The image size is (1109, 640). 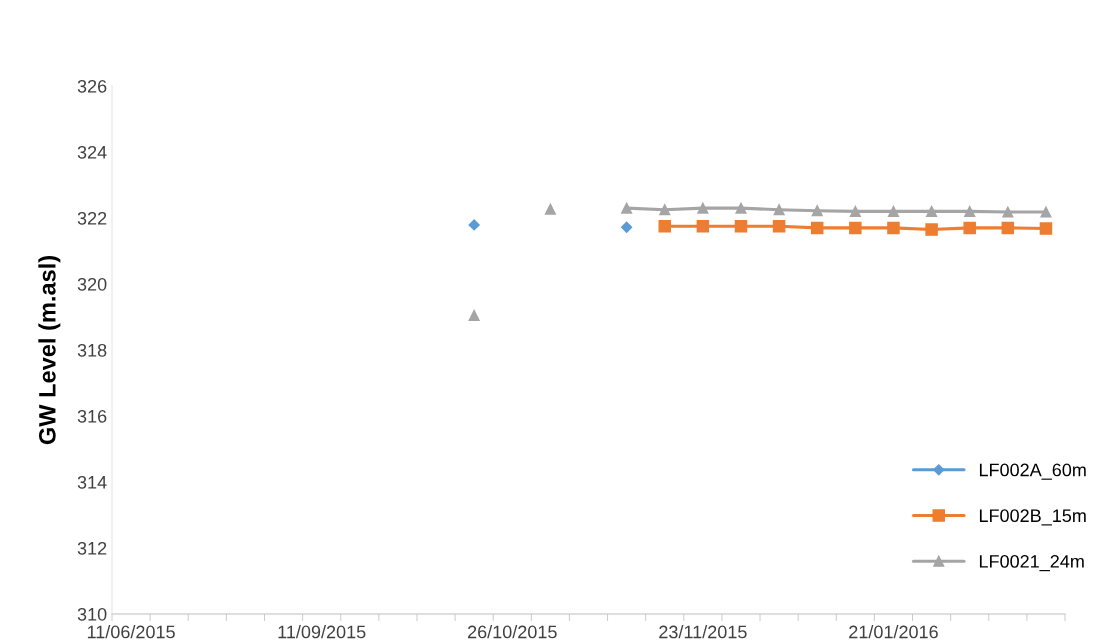 I want to click on y-tick-label: 322, so click(x=92, y=218).